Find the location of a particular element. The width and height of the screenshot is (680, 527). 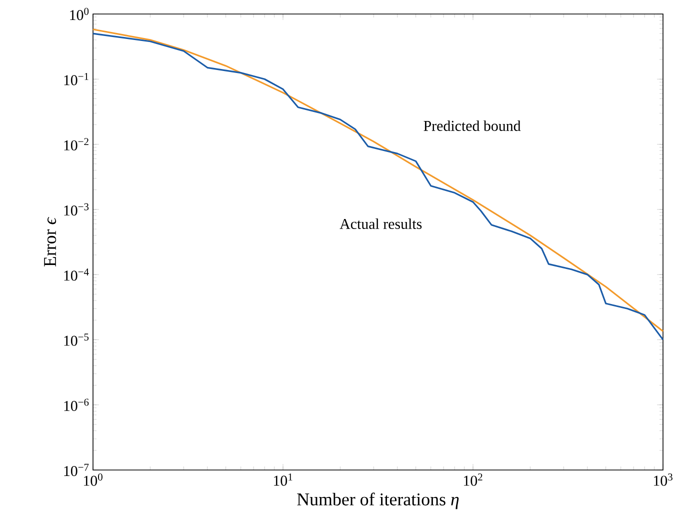

x-tick-label: 10$^{1}$ is located at coordinates (283, 480).